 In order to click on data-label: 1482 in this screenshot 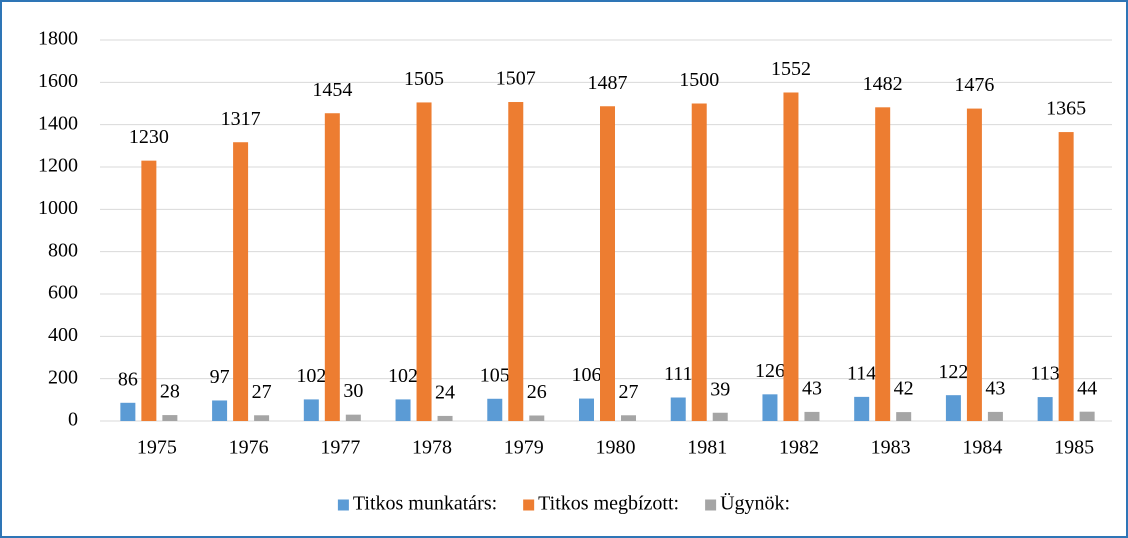, I will do `click(883, 84)`.